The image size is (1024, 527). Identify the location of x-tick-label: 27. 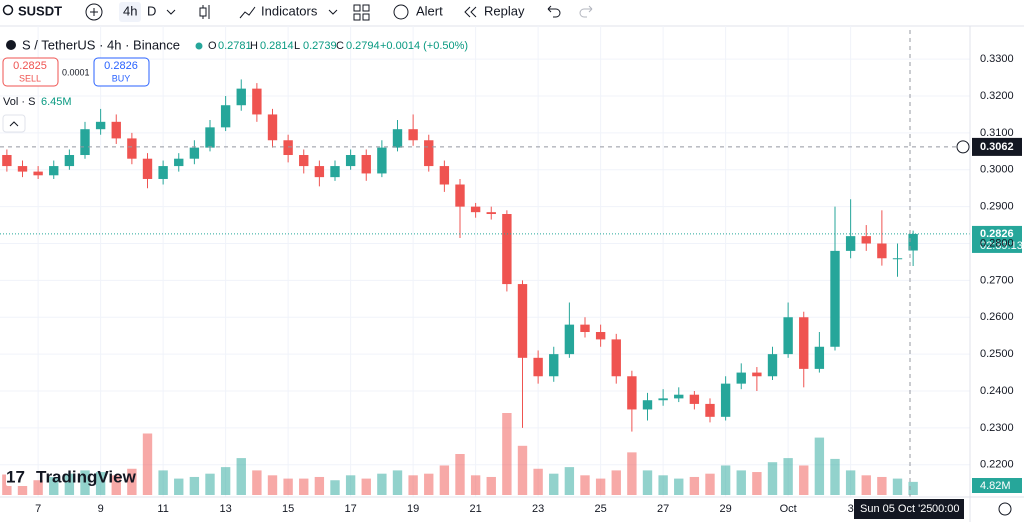
(663, 509).